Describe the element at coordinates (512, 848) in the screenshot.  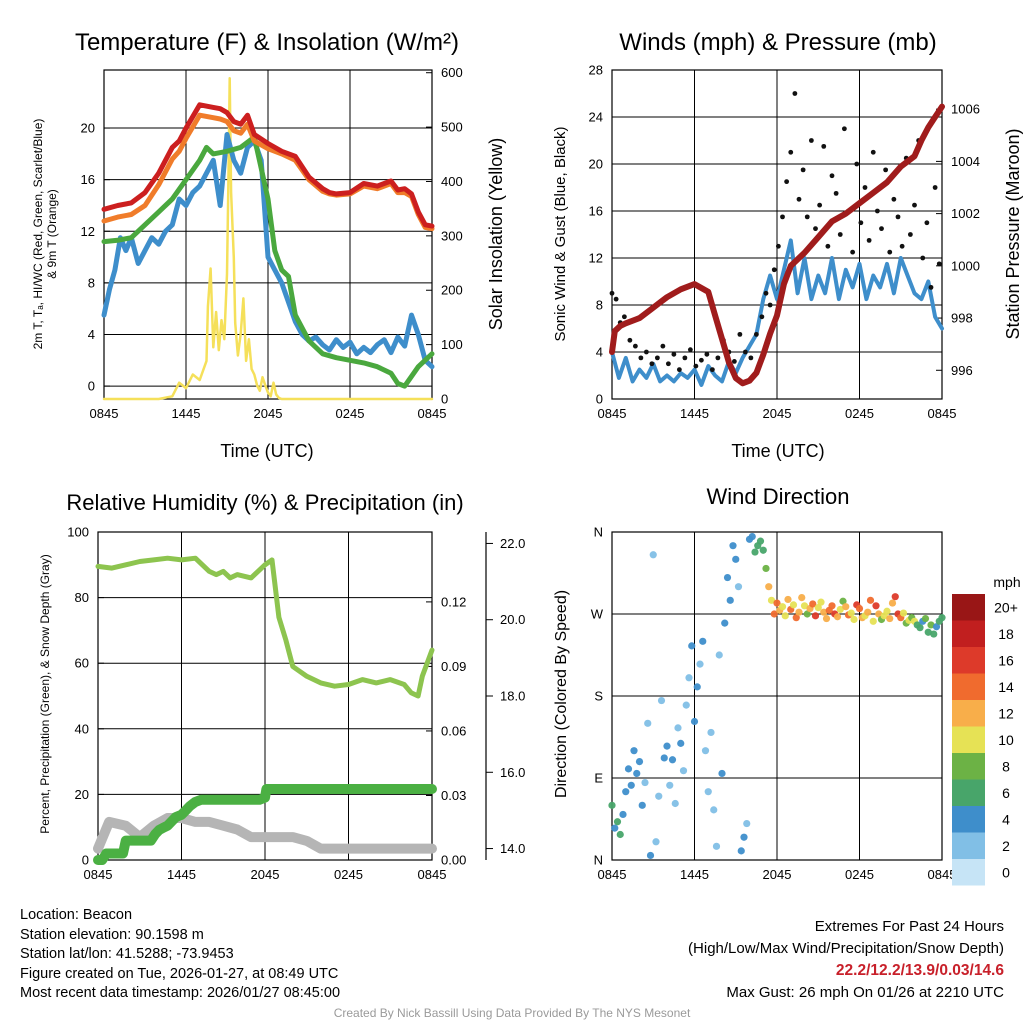
I see `y3-tick-label: 14.0` at that location.